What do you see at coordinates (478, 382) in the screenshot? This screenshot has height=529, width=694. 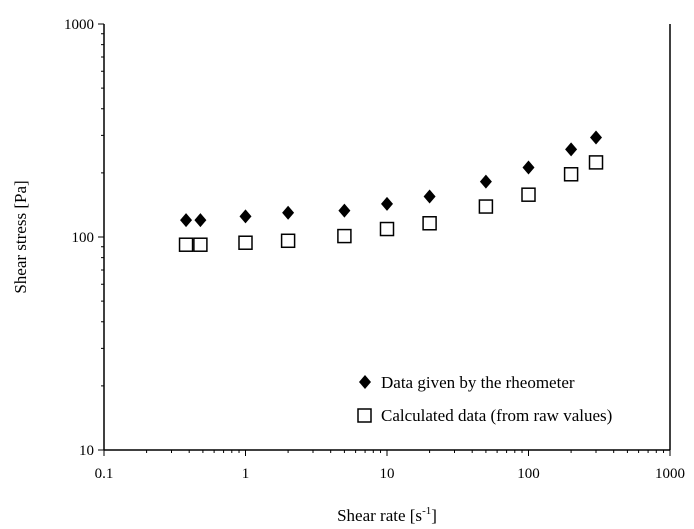 I see `legend-label-rheometer: Data given by the rheometer` at bounding box center [478, 382].